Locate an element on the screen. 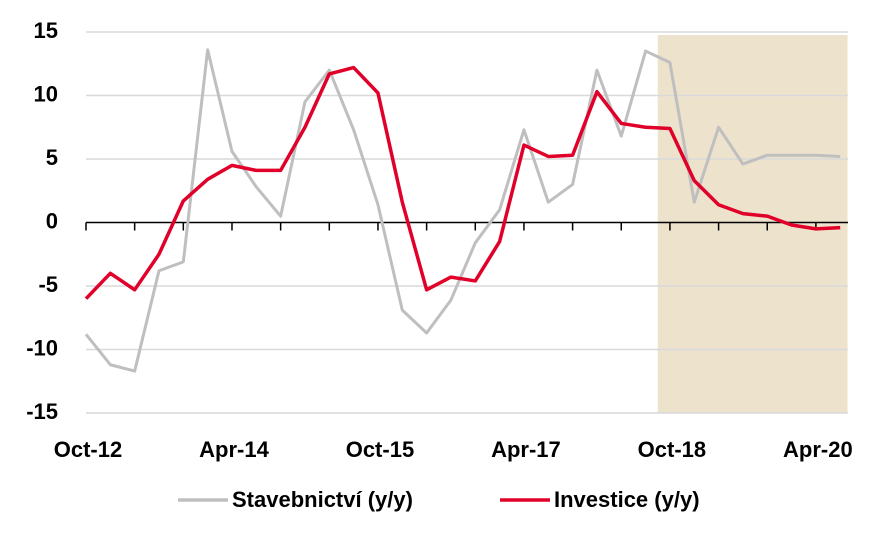 The height and width of the screenshot is (540, 880). x-tick-label: Oct-12 is located at coordinates (88, 449).